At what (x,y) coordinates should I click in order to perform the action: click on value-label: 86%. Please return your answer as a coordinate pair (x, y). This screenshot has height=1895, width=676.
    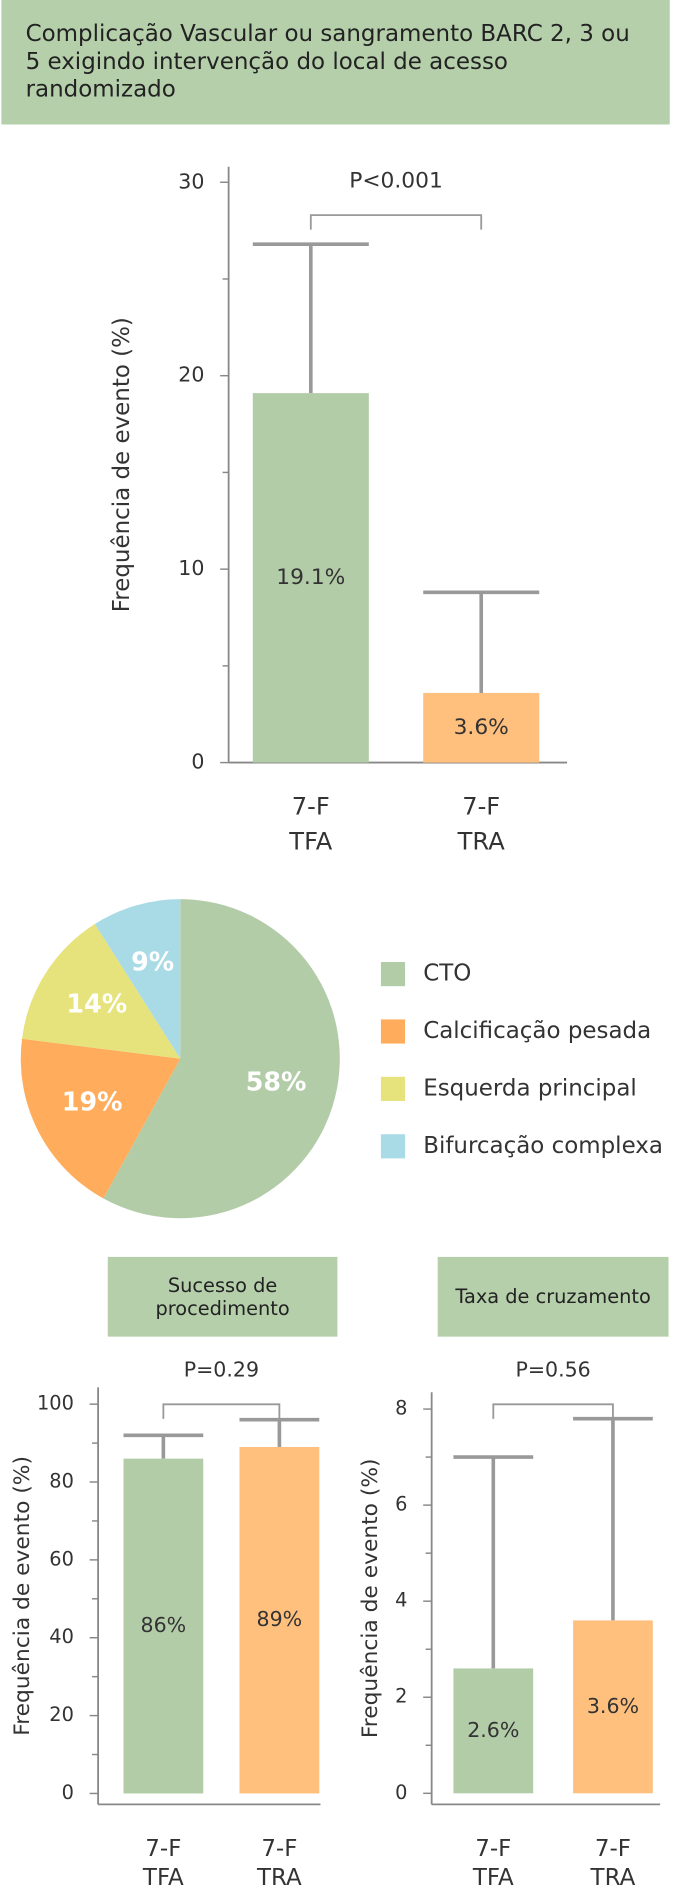
    Looking at the image, I should click on (164, 1625).